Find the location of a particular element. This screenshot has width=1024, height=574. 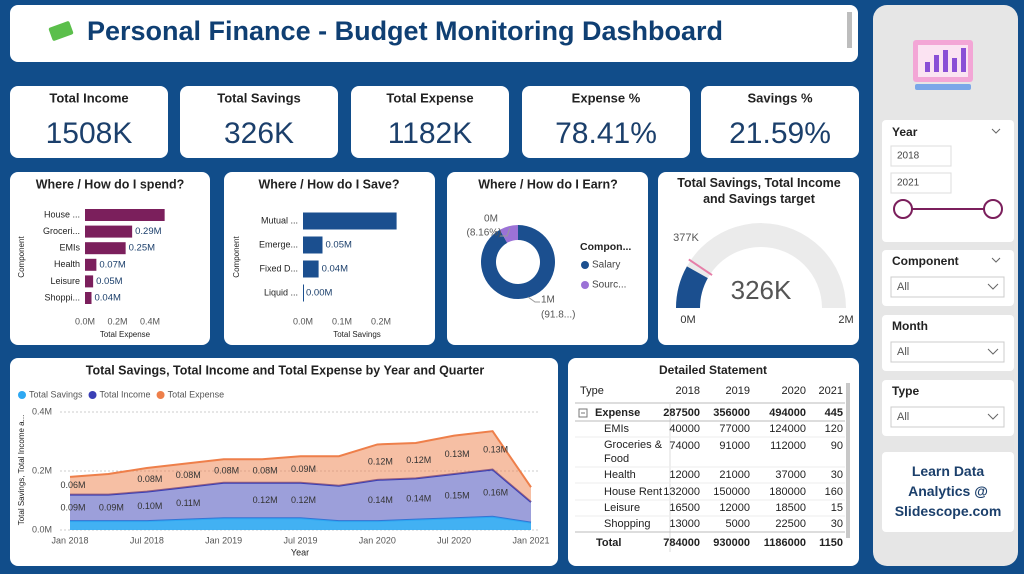

cell: 12000 is located at coordinates (734, 508).